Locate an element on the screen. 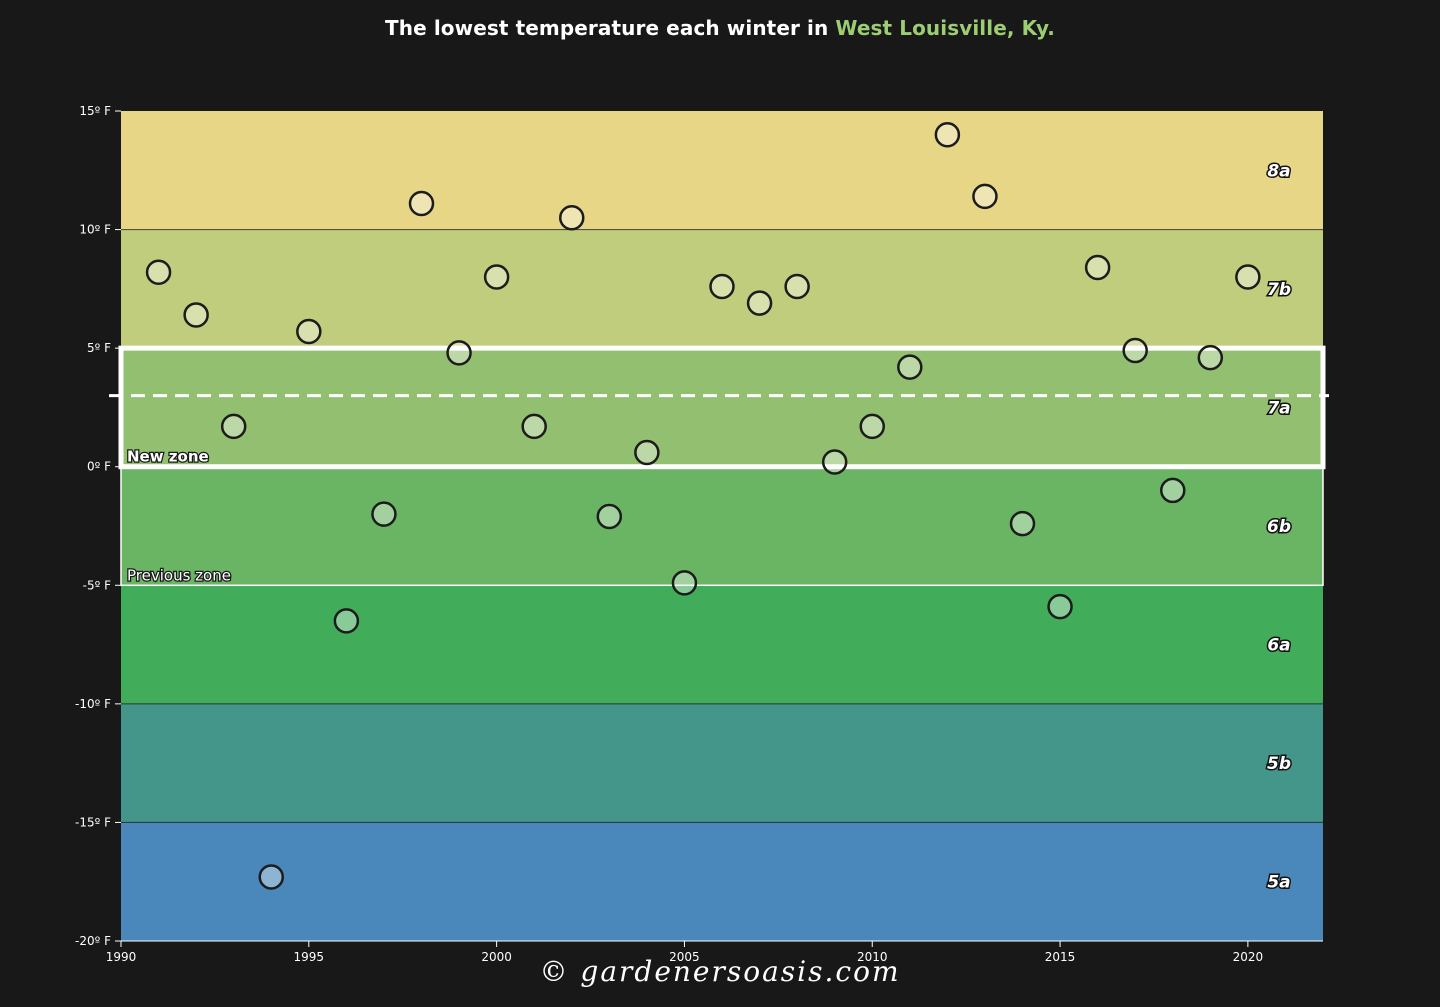  zone-band-7b is located at coordinates (722, 289).